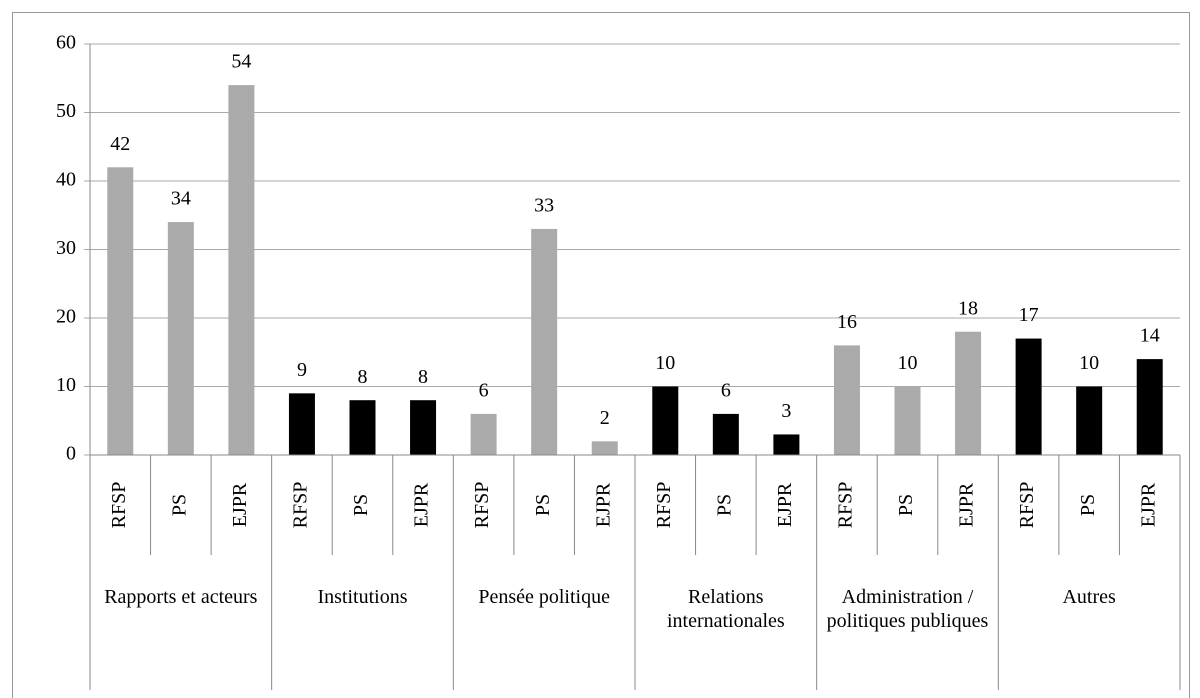 The height and width of the screenshot is (698, 1200). I want to click on value-label: 14, so click(1150, 336).